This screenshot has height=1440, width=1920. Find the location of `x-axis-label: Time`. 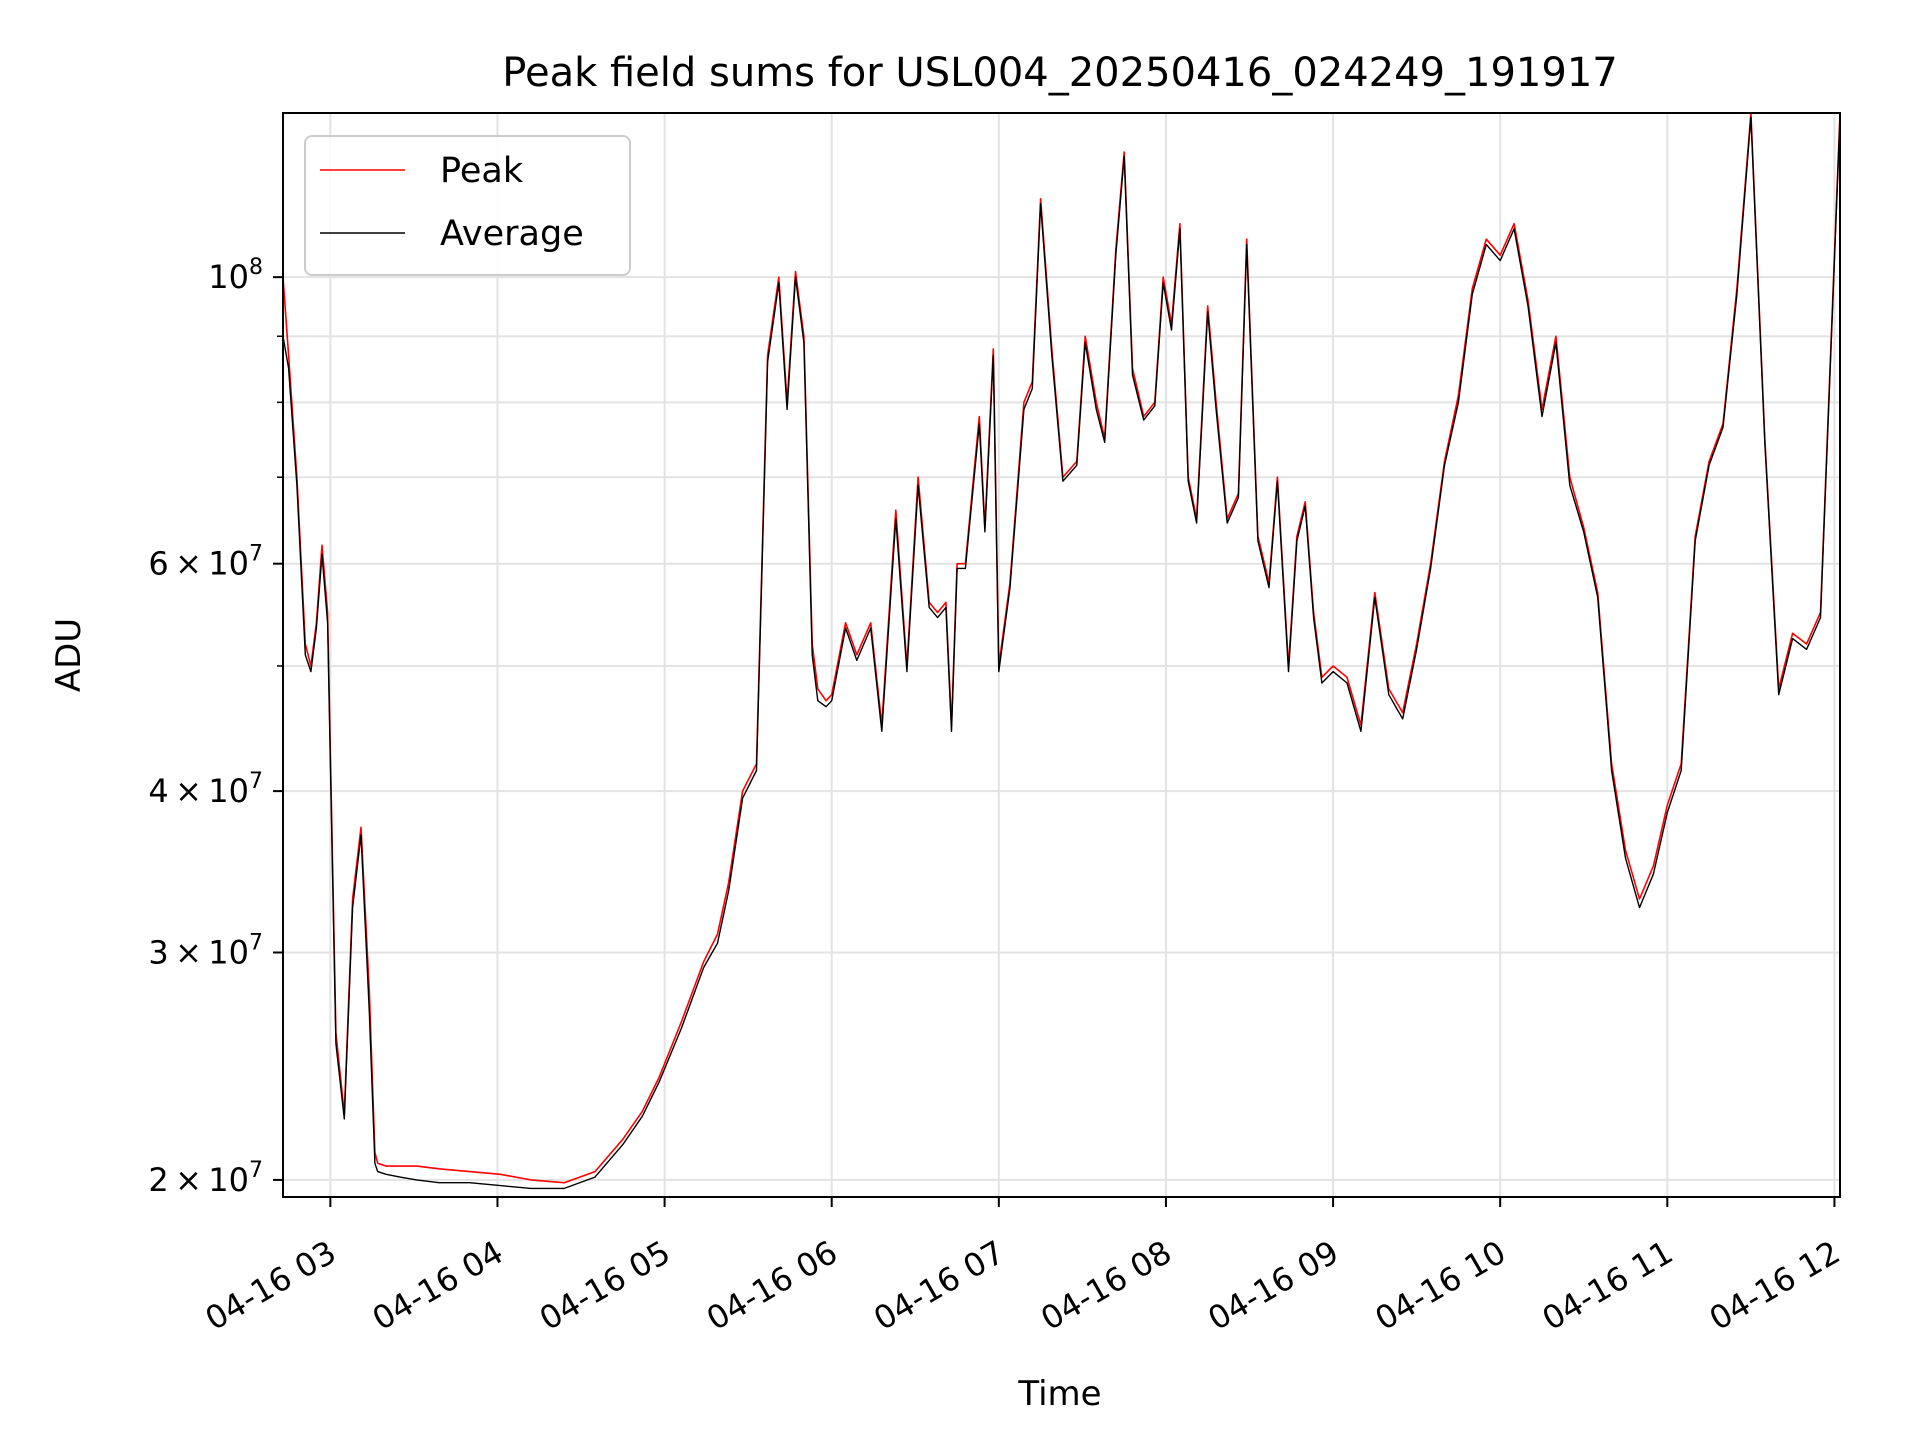

x-axis-label: Time is located at coordinates (1059, 1394).